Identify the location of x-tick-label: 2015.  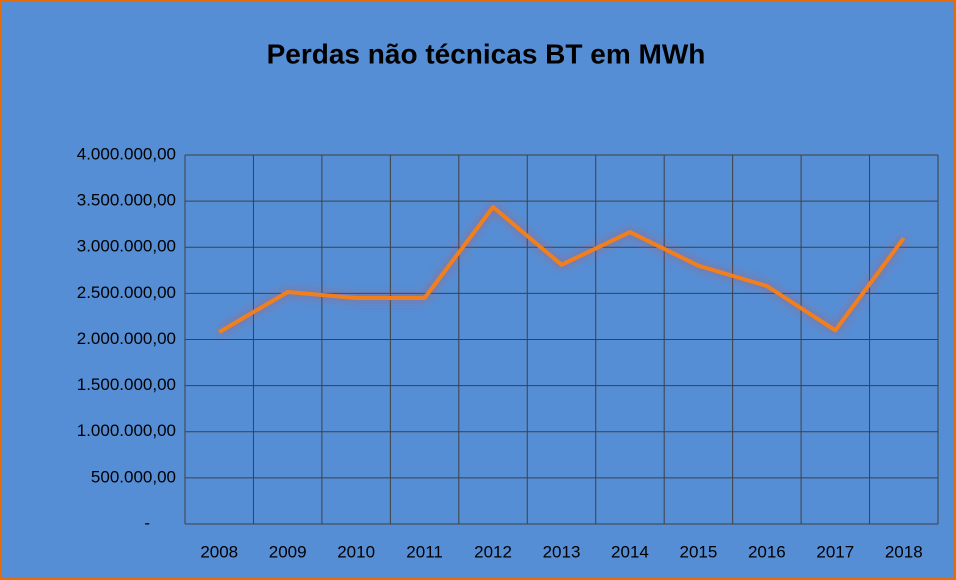
(698, 551).